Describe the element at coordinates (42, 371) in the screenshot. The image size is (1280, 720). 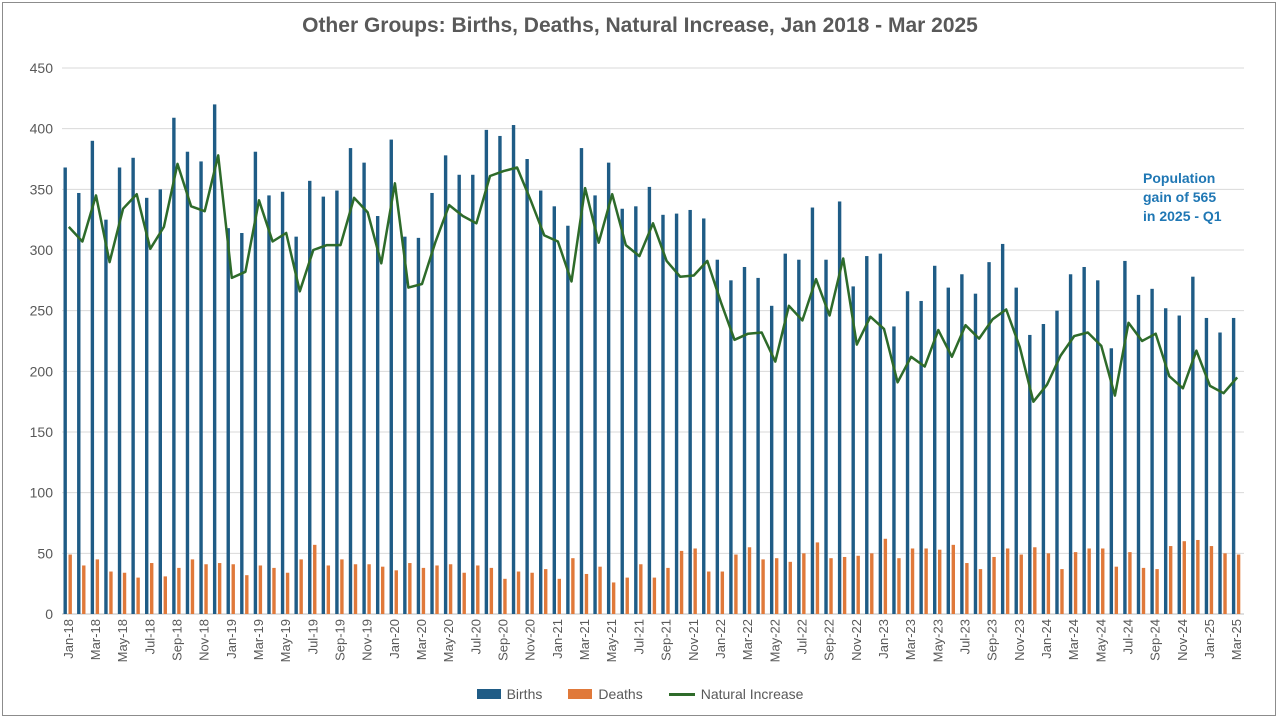
I see `y-tick-label-200: 200` at that location.